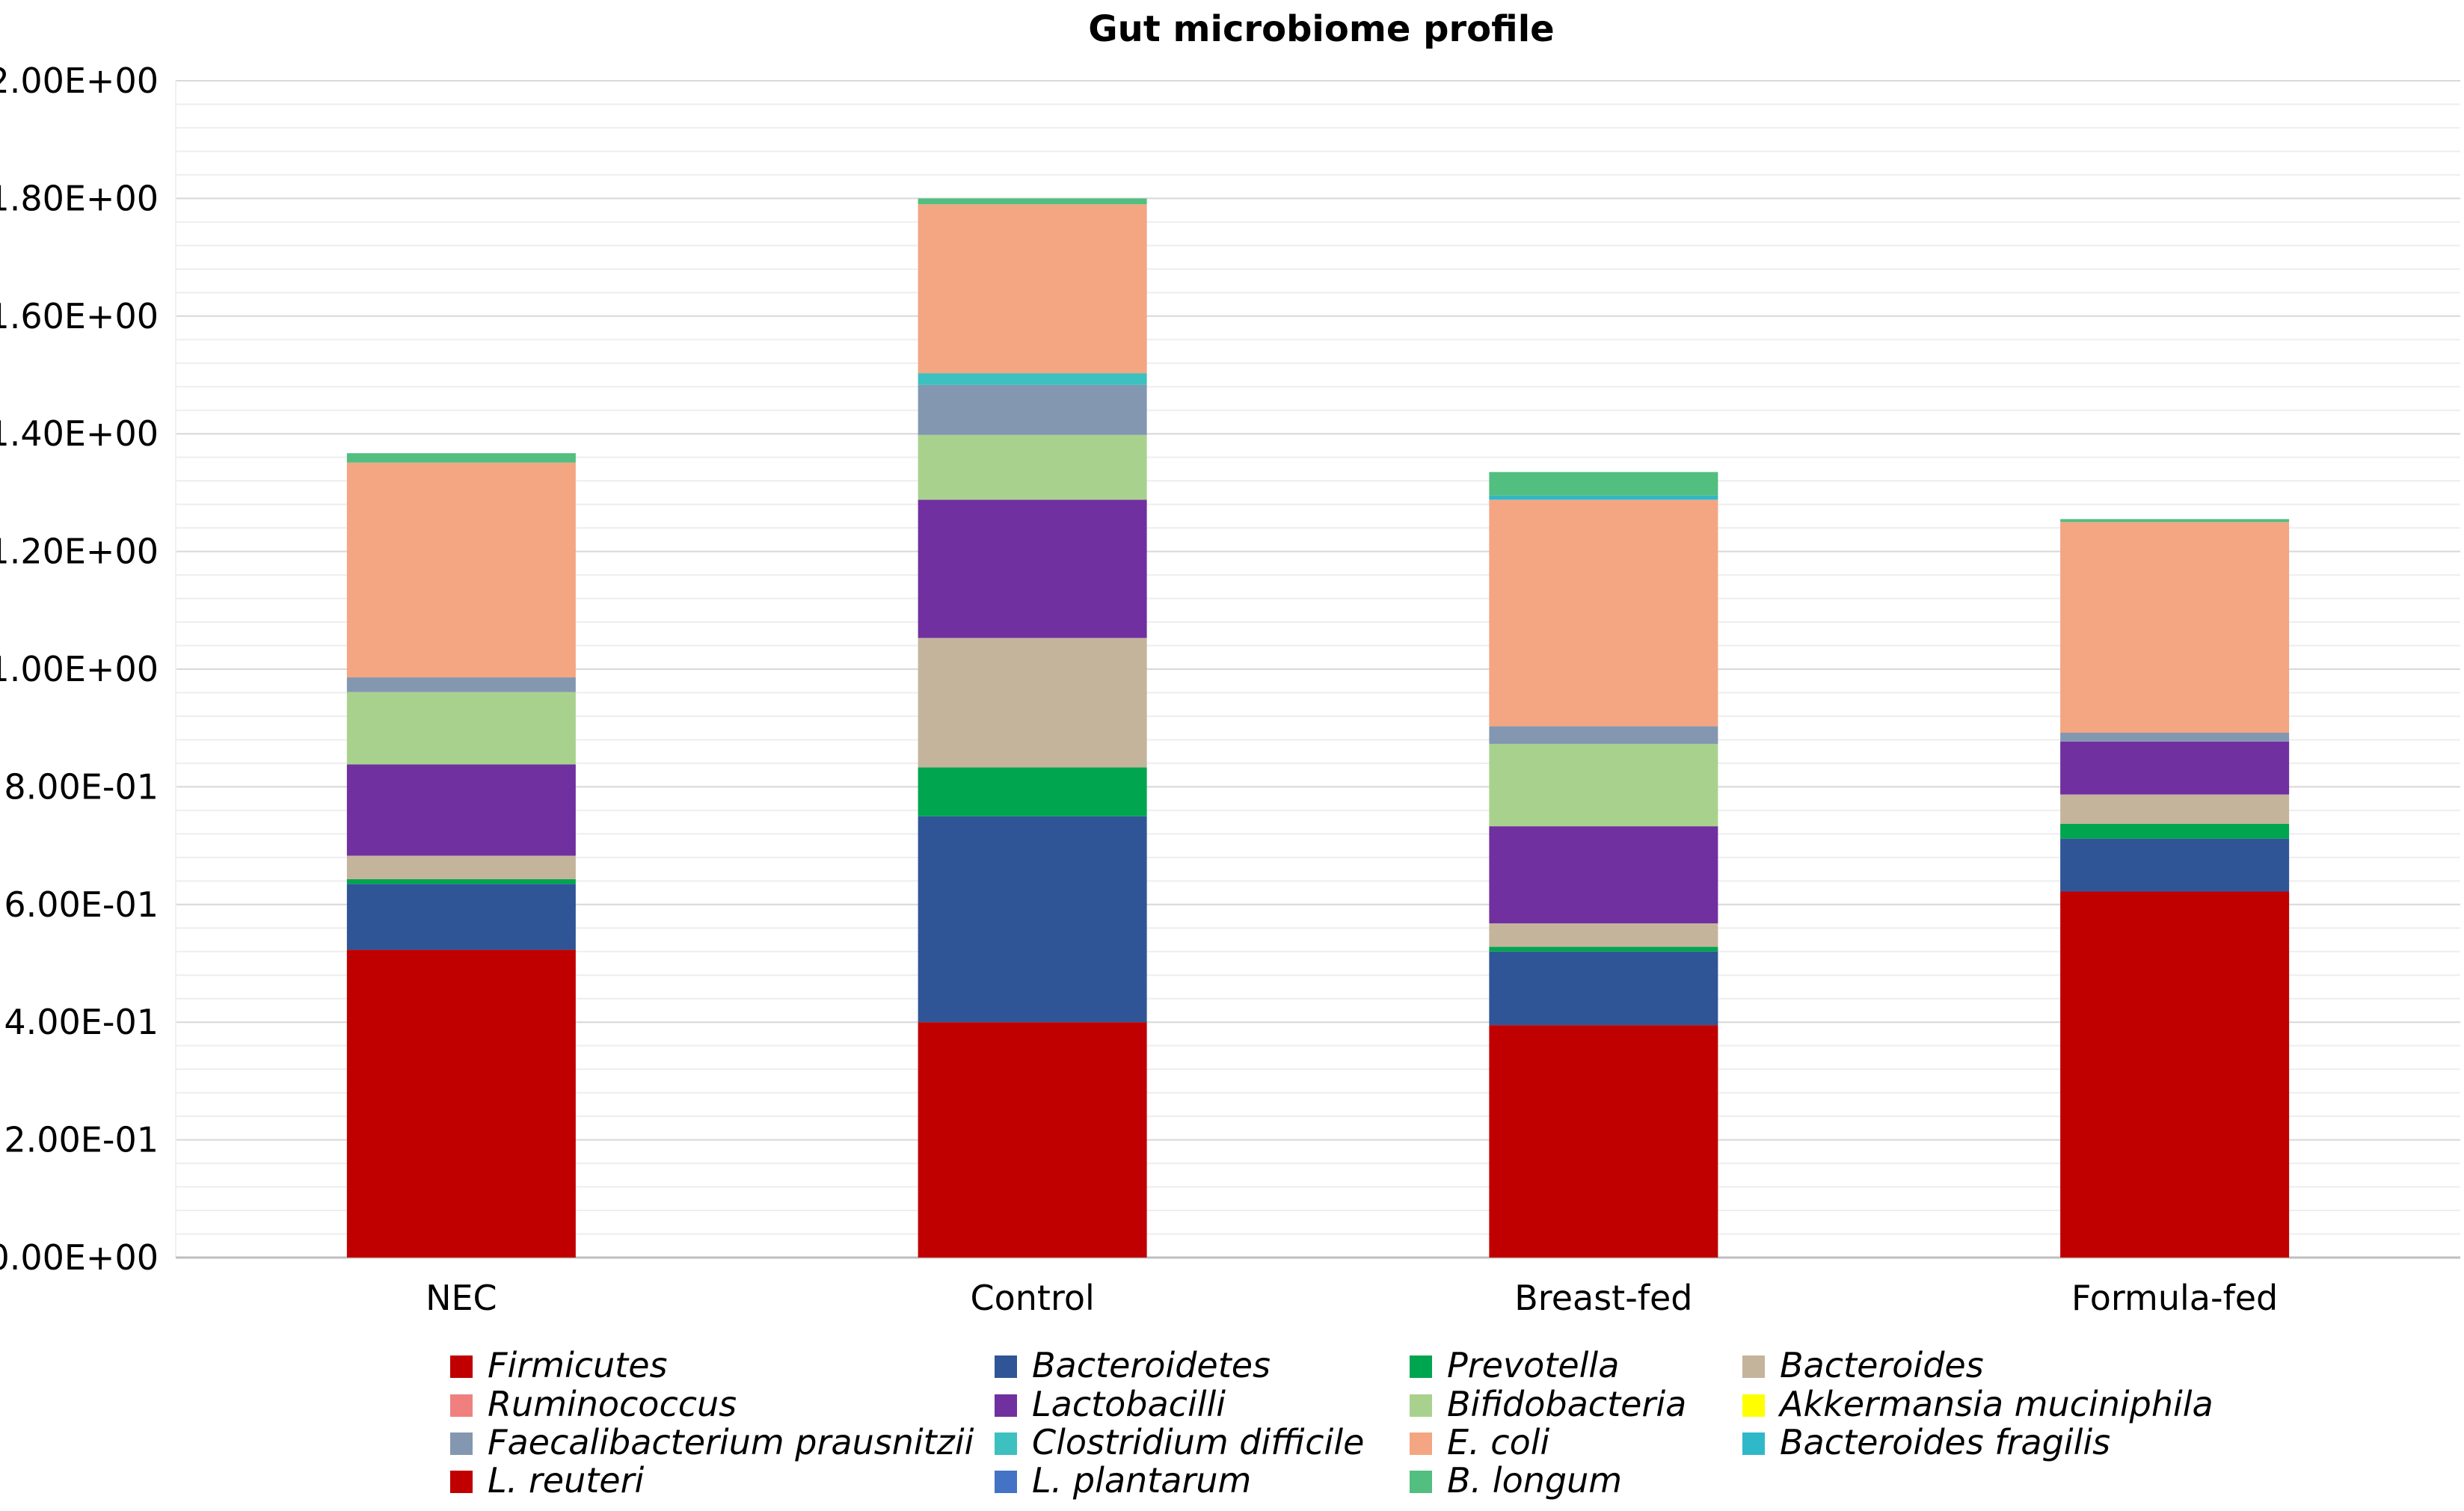  Describe the element at coordinates (1032, 1298) in the screenshot. I see `x-category-label: Control` at that location.